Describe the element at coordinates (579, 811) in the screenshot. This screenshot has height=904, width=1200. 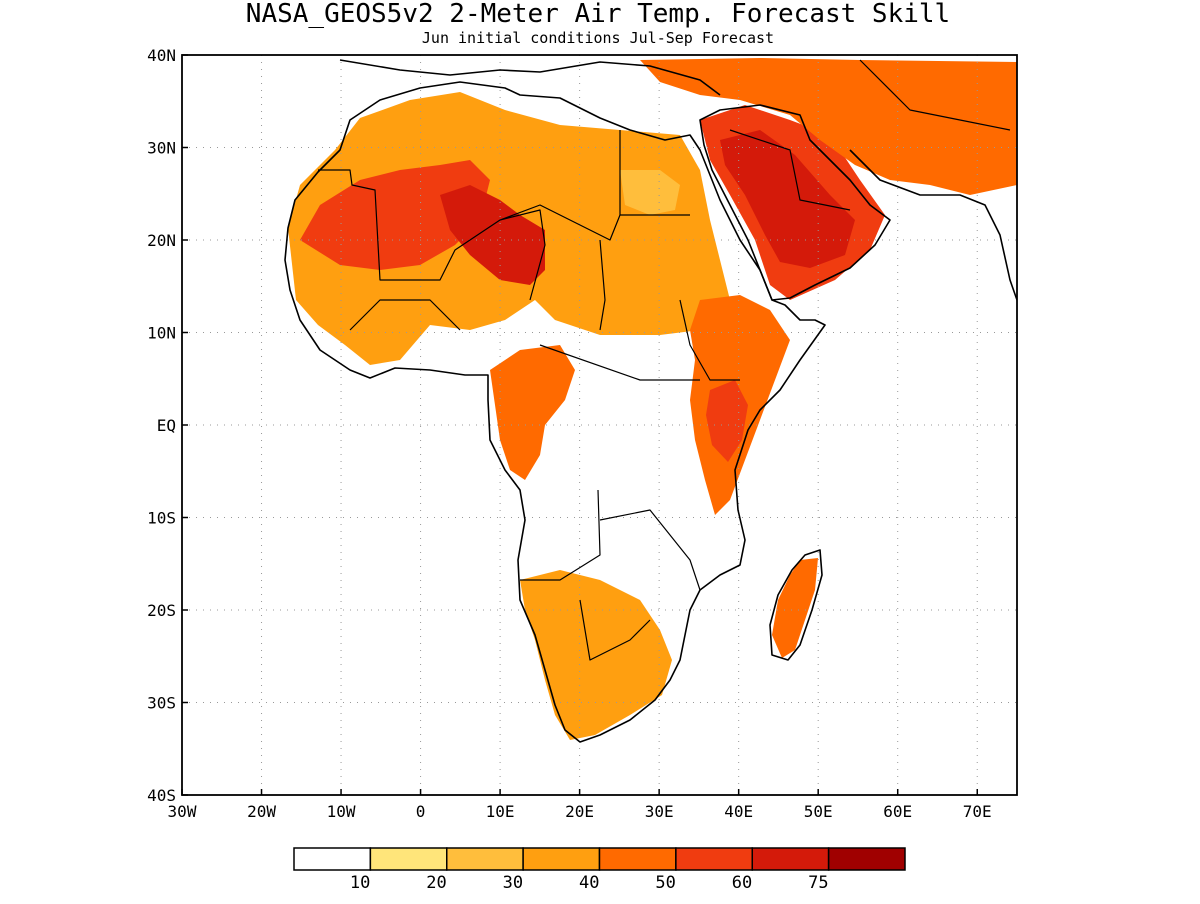
I see `lon-tick-label: 20E` at that location.